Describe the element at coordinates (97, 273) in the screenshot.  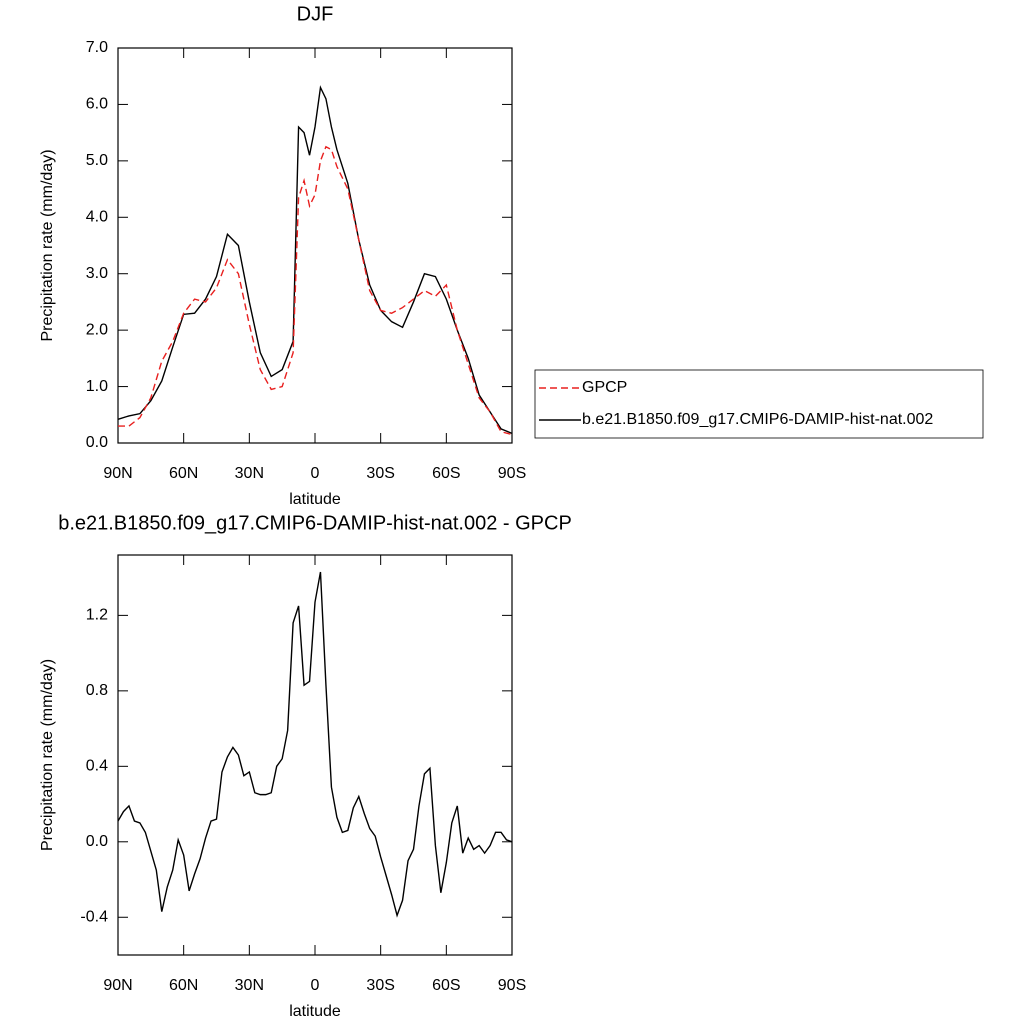
I see `y-tick-label: 3.0` at that location.